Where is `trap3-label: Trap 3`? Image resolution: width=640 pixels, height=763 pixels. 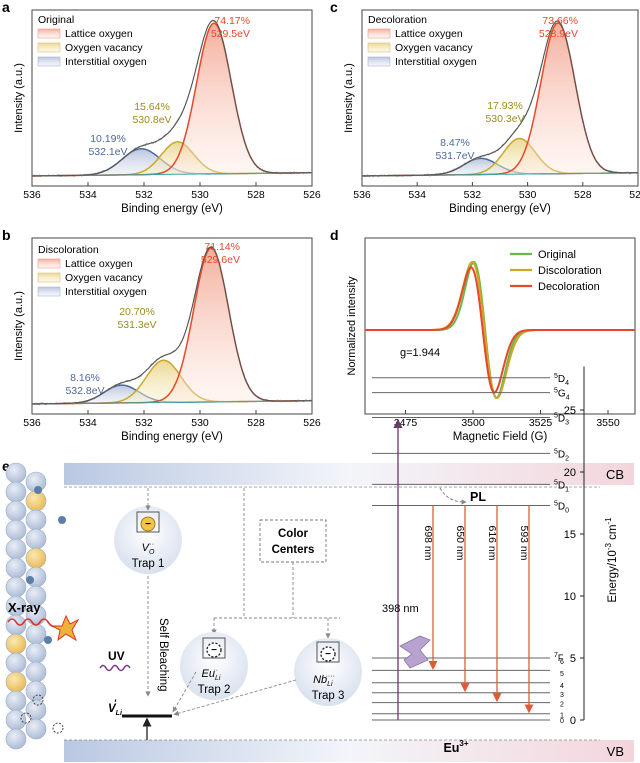
trap3-label: Trap 3 is located at coordinates (328, 696).